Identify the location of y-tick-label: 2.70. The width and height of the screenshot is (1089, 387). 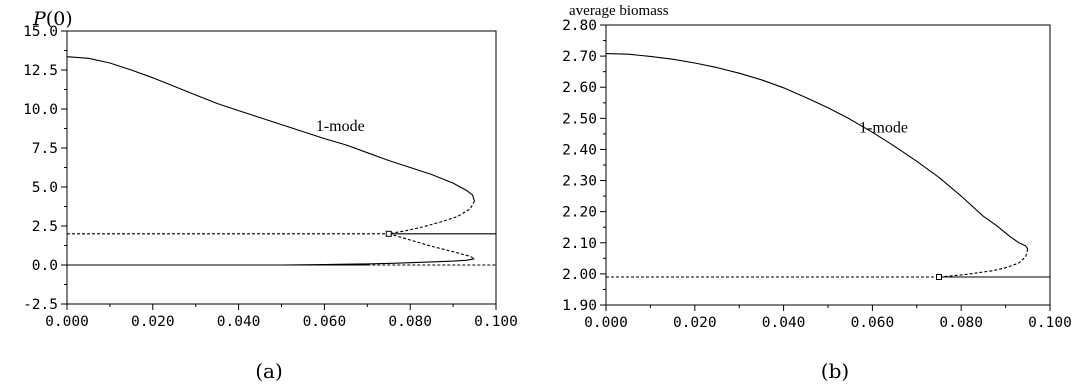
(579, 57).